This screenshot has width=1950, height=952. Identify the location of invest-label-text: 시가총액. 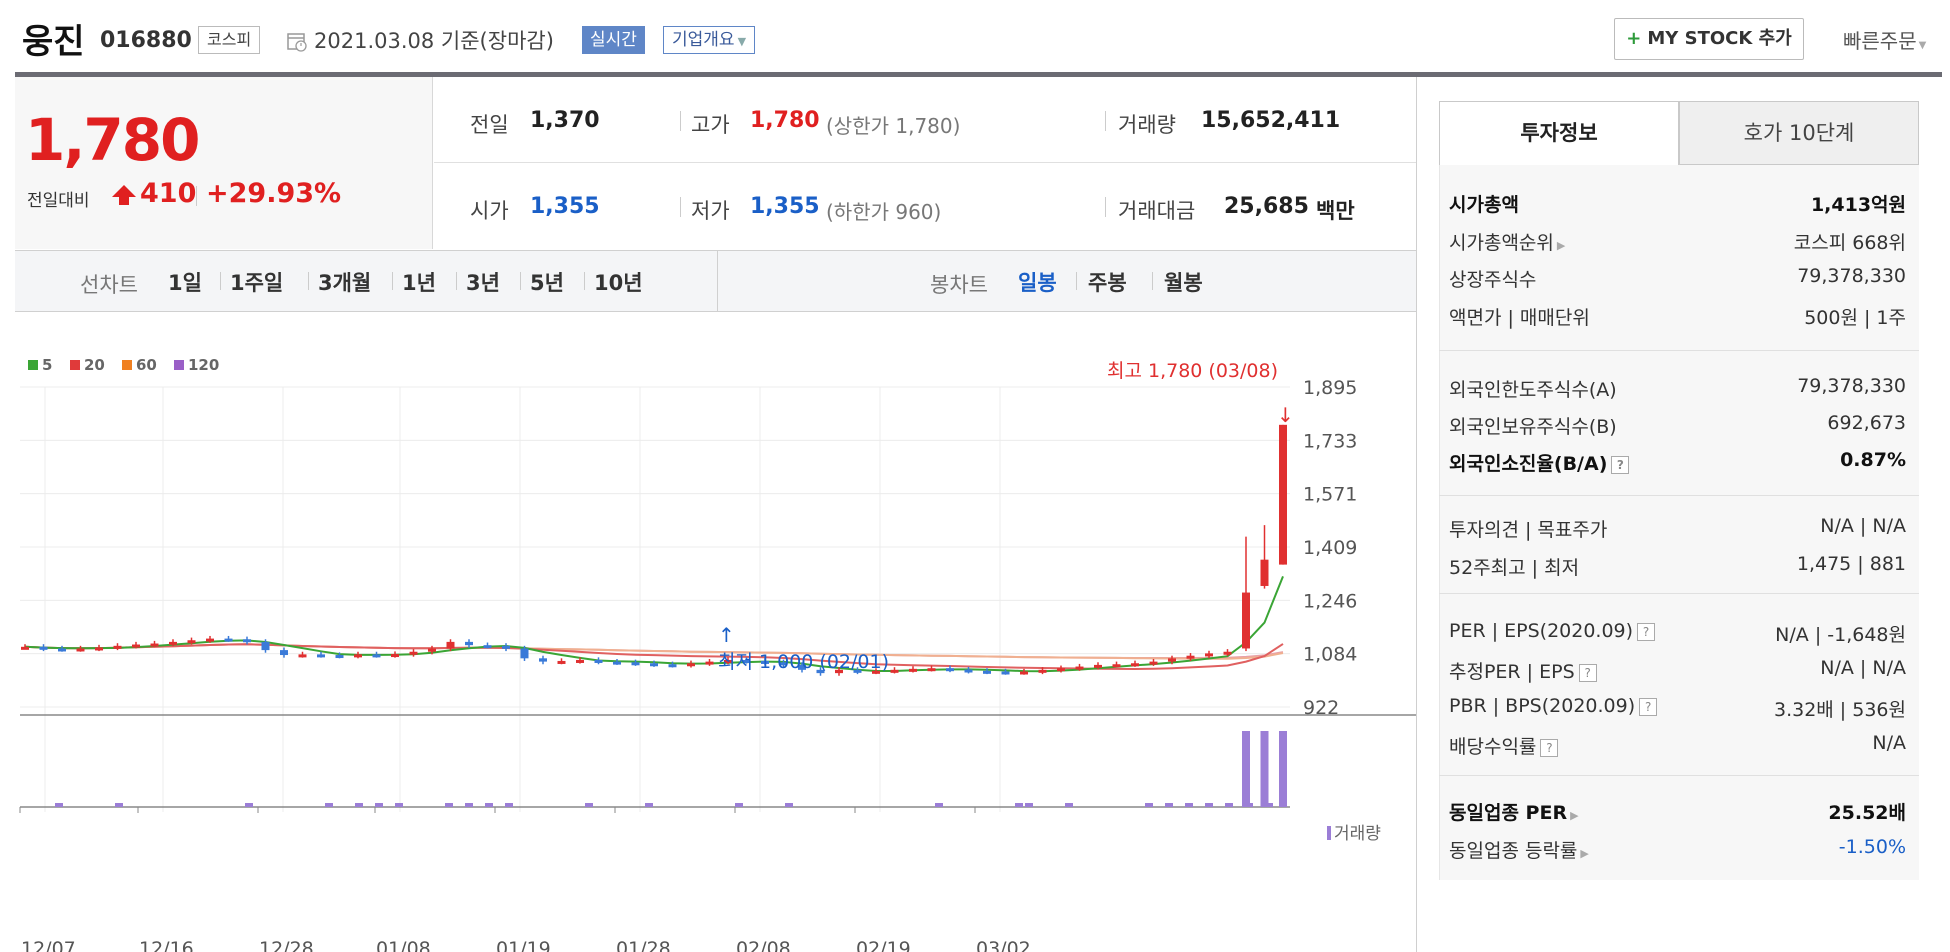
(1484, 205).